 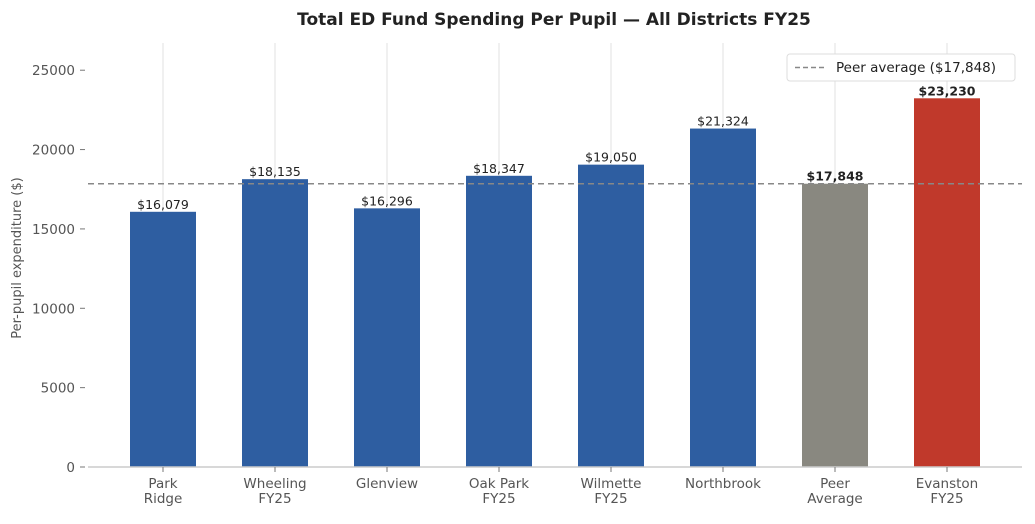 I want to click on y-tick-label: 15000, so click(x=53, y=230).